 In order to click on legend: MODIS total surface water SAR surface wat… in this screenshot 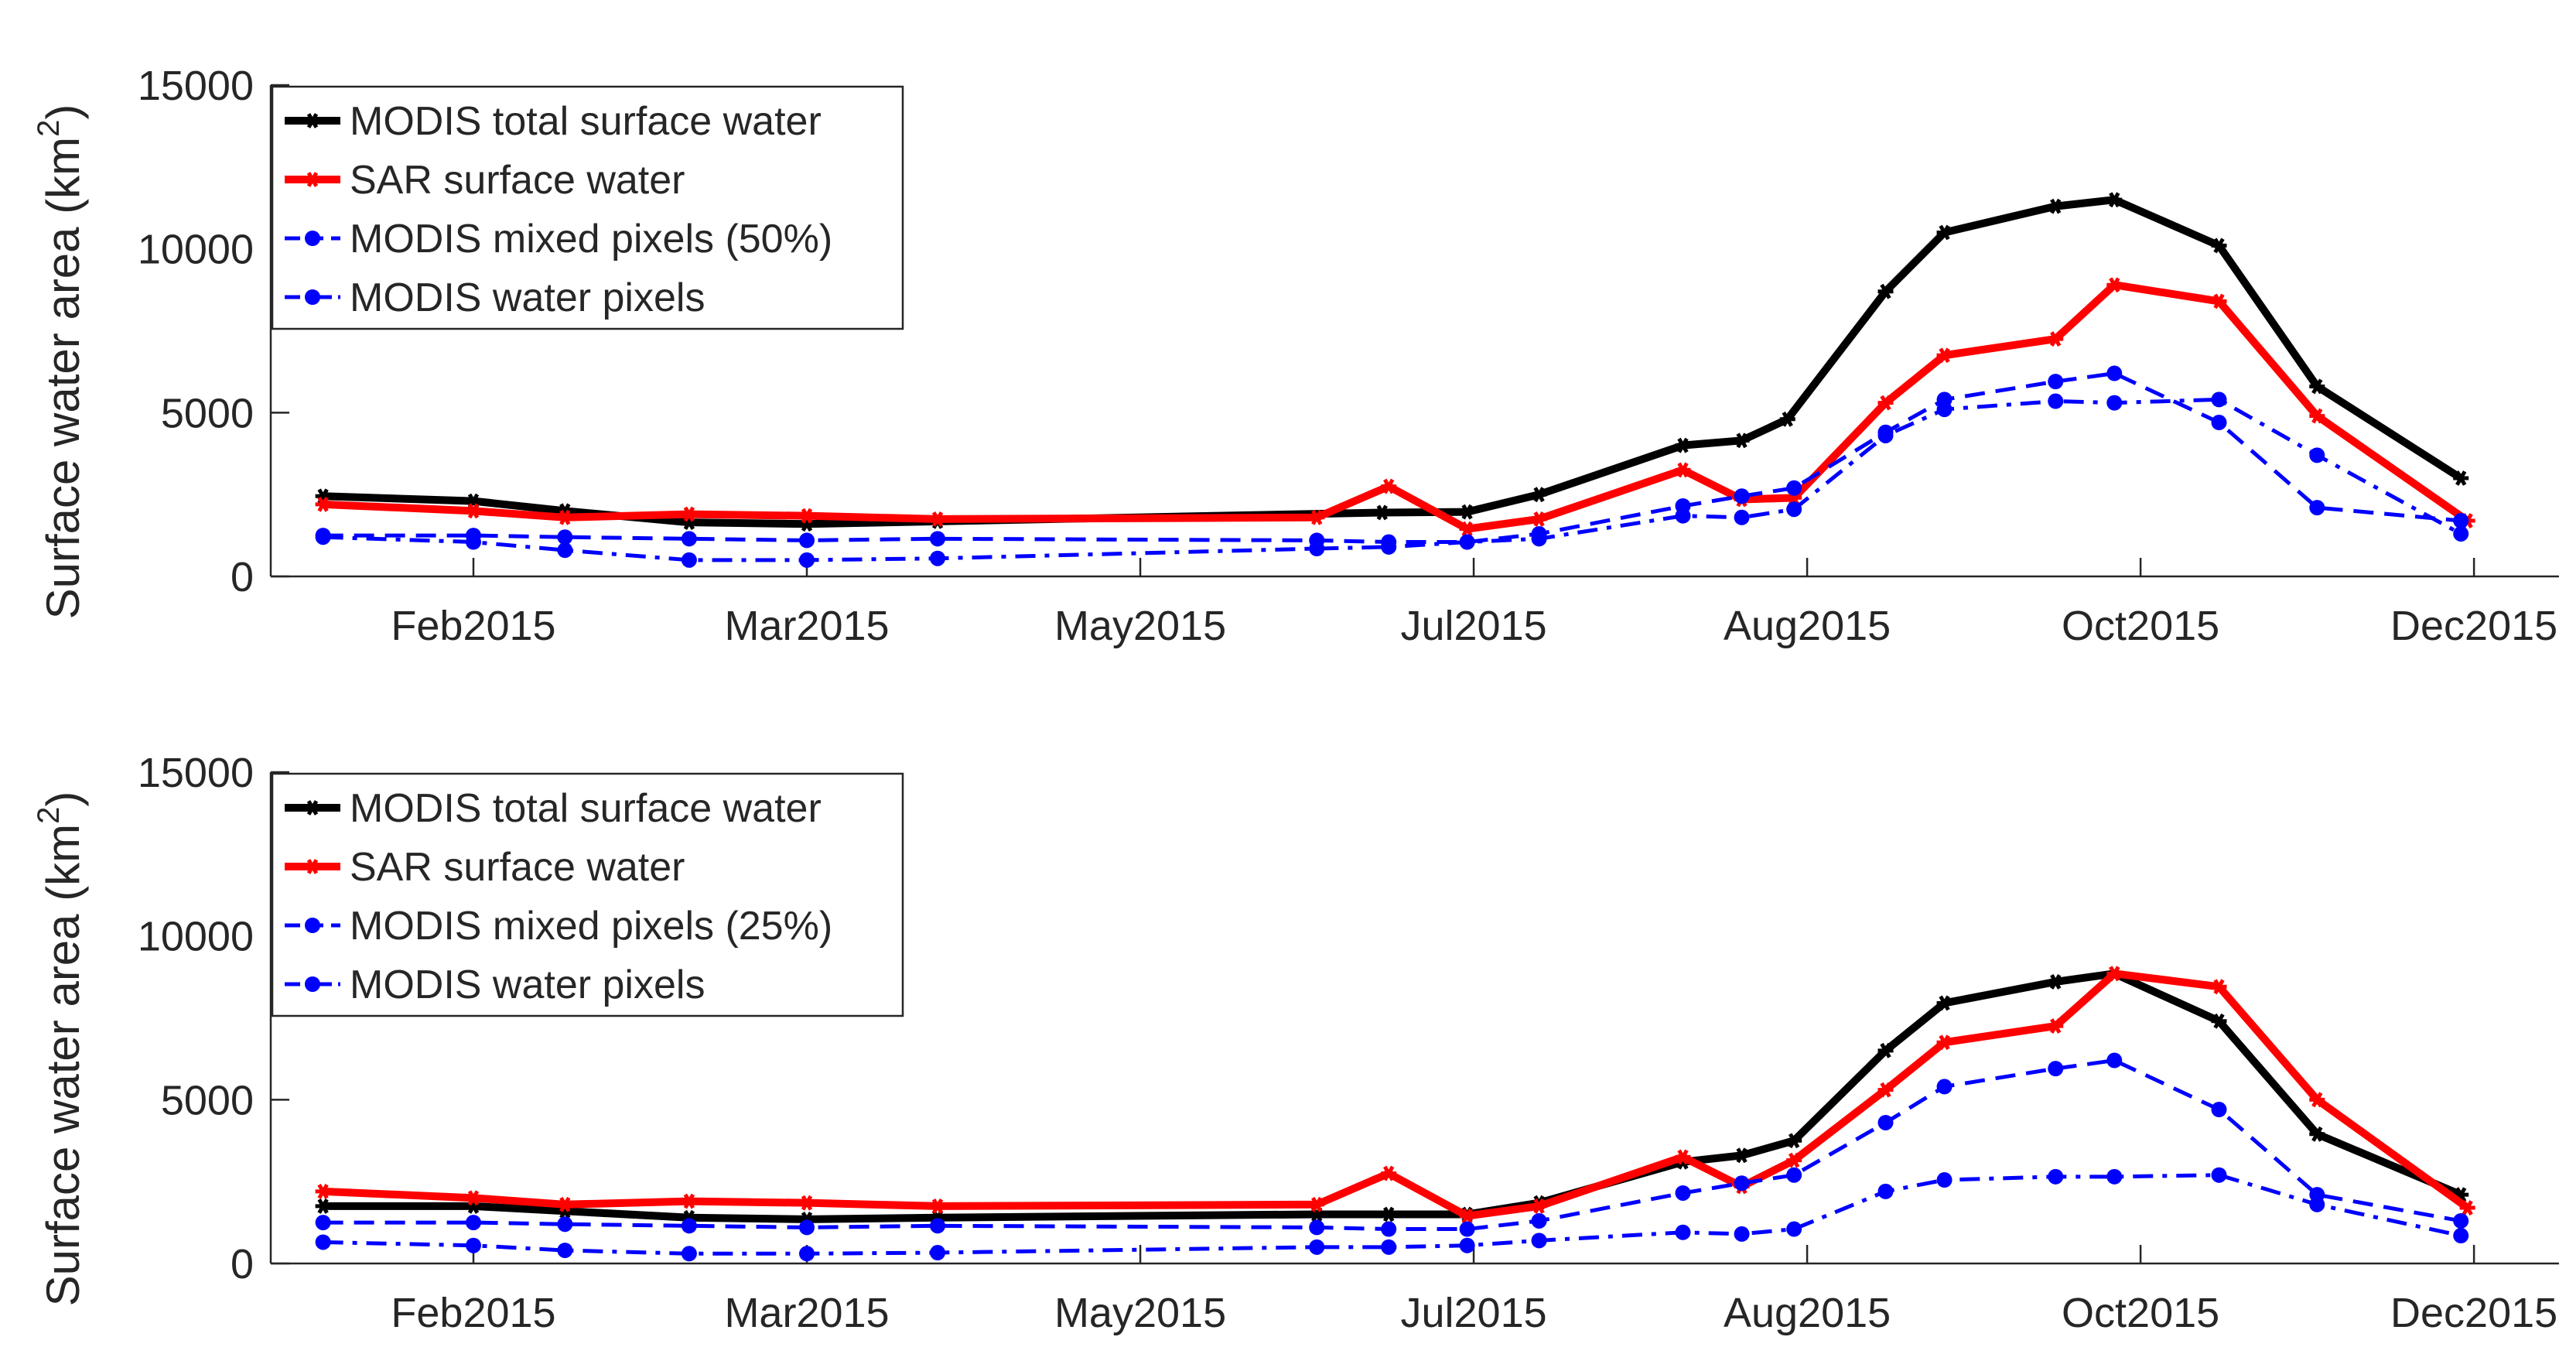, I will do `click(587, 207)`.